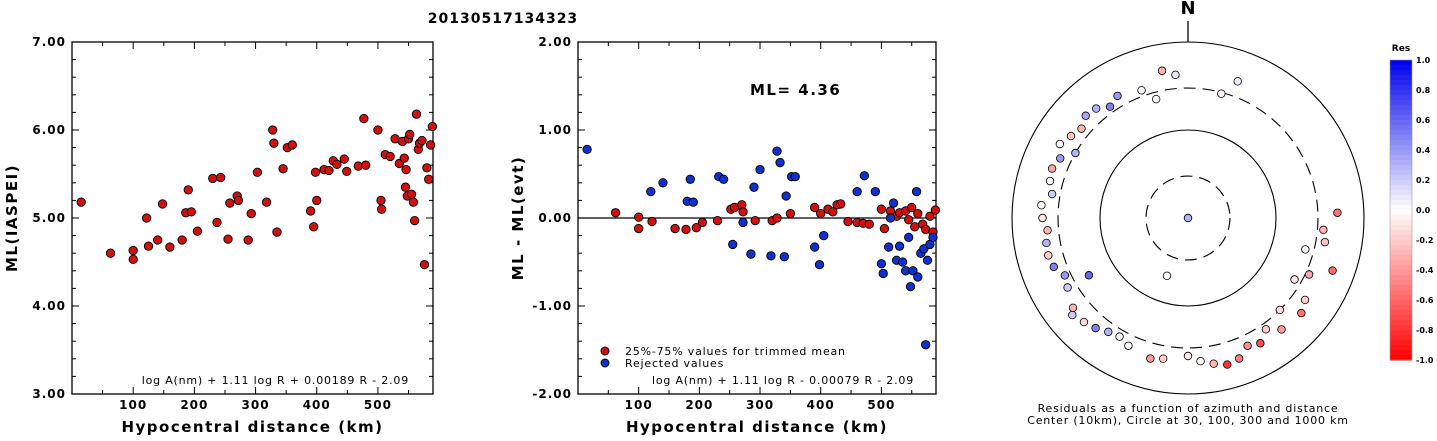 The width and height of the screenshot is (1437, 441). What do you see at coordinates (555, 42) in the screenshot?
I see `middle-y-tick-label: 2.00` at bounding box center [555, 42].